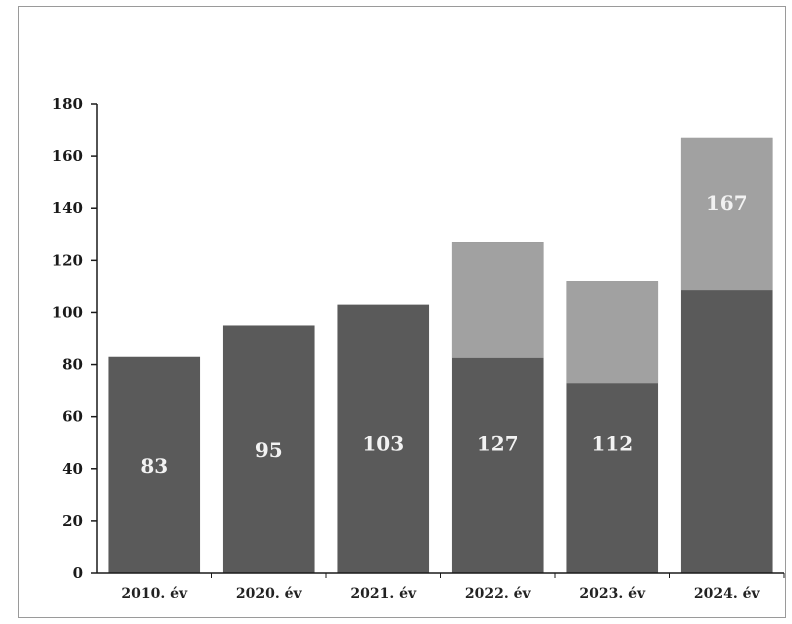  I want to click on y-tick-label: 40, so click(72, 469).